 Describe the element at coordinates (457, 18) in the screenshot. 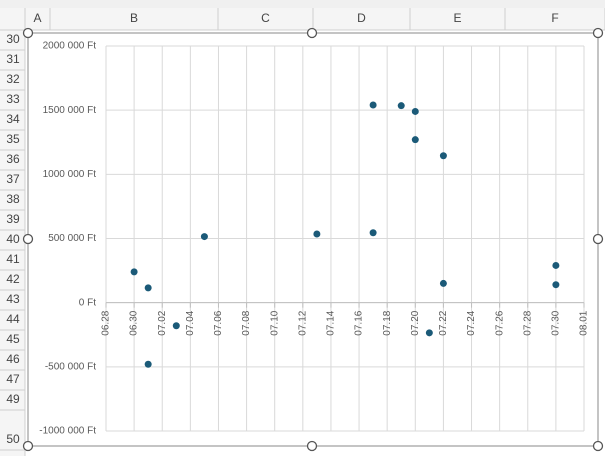

I see `column-header: E` at that location.